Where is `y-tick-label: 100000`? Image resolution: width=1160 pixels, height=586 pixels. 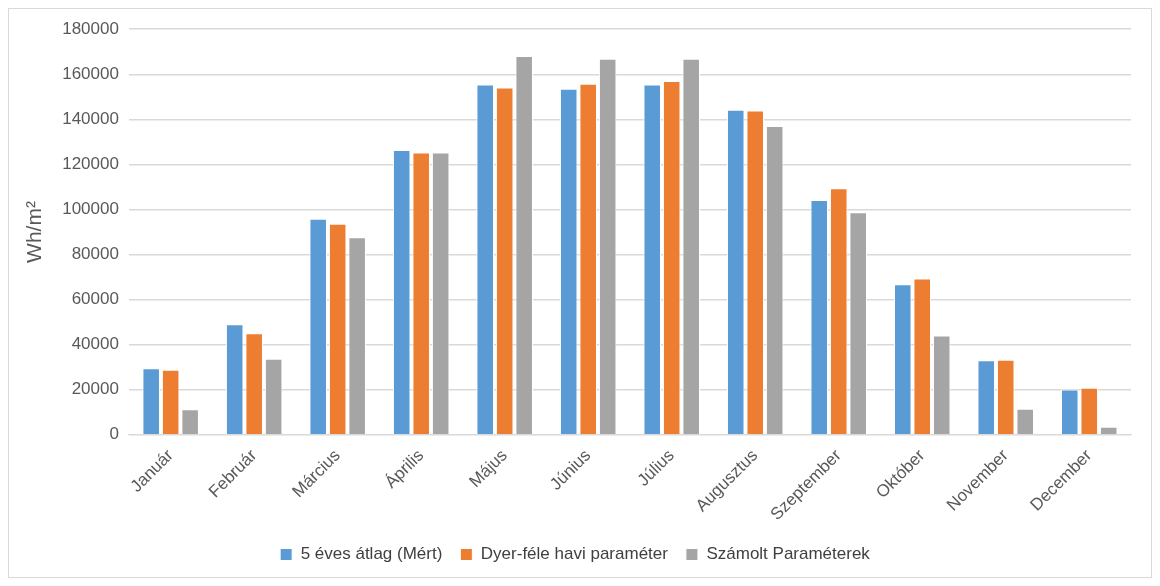
y-tick-label: 100000 is located at coordinates (90, 209).